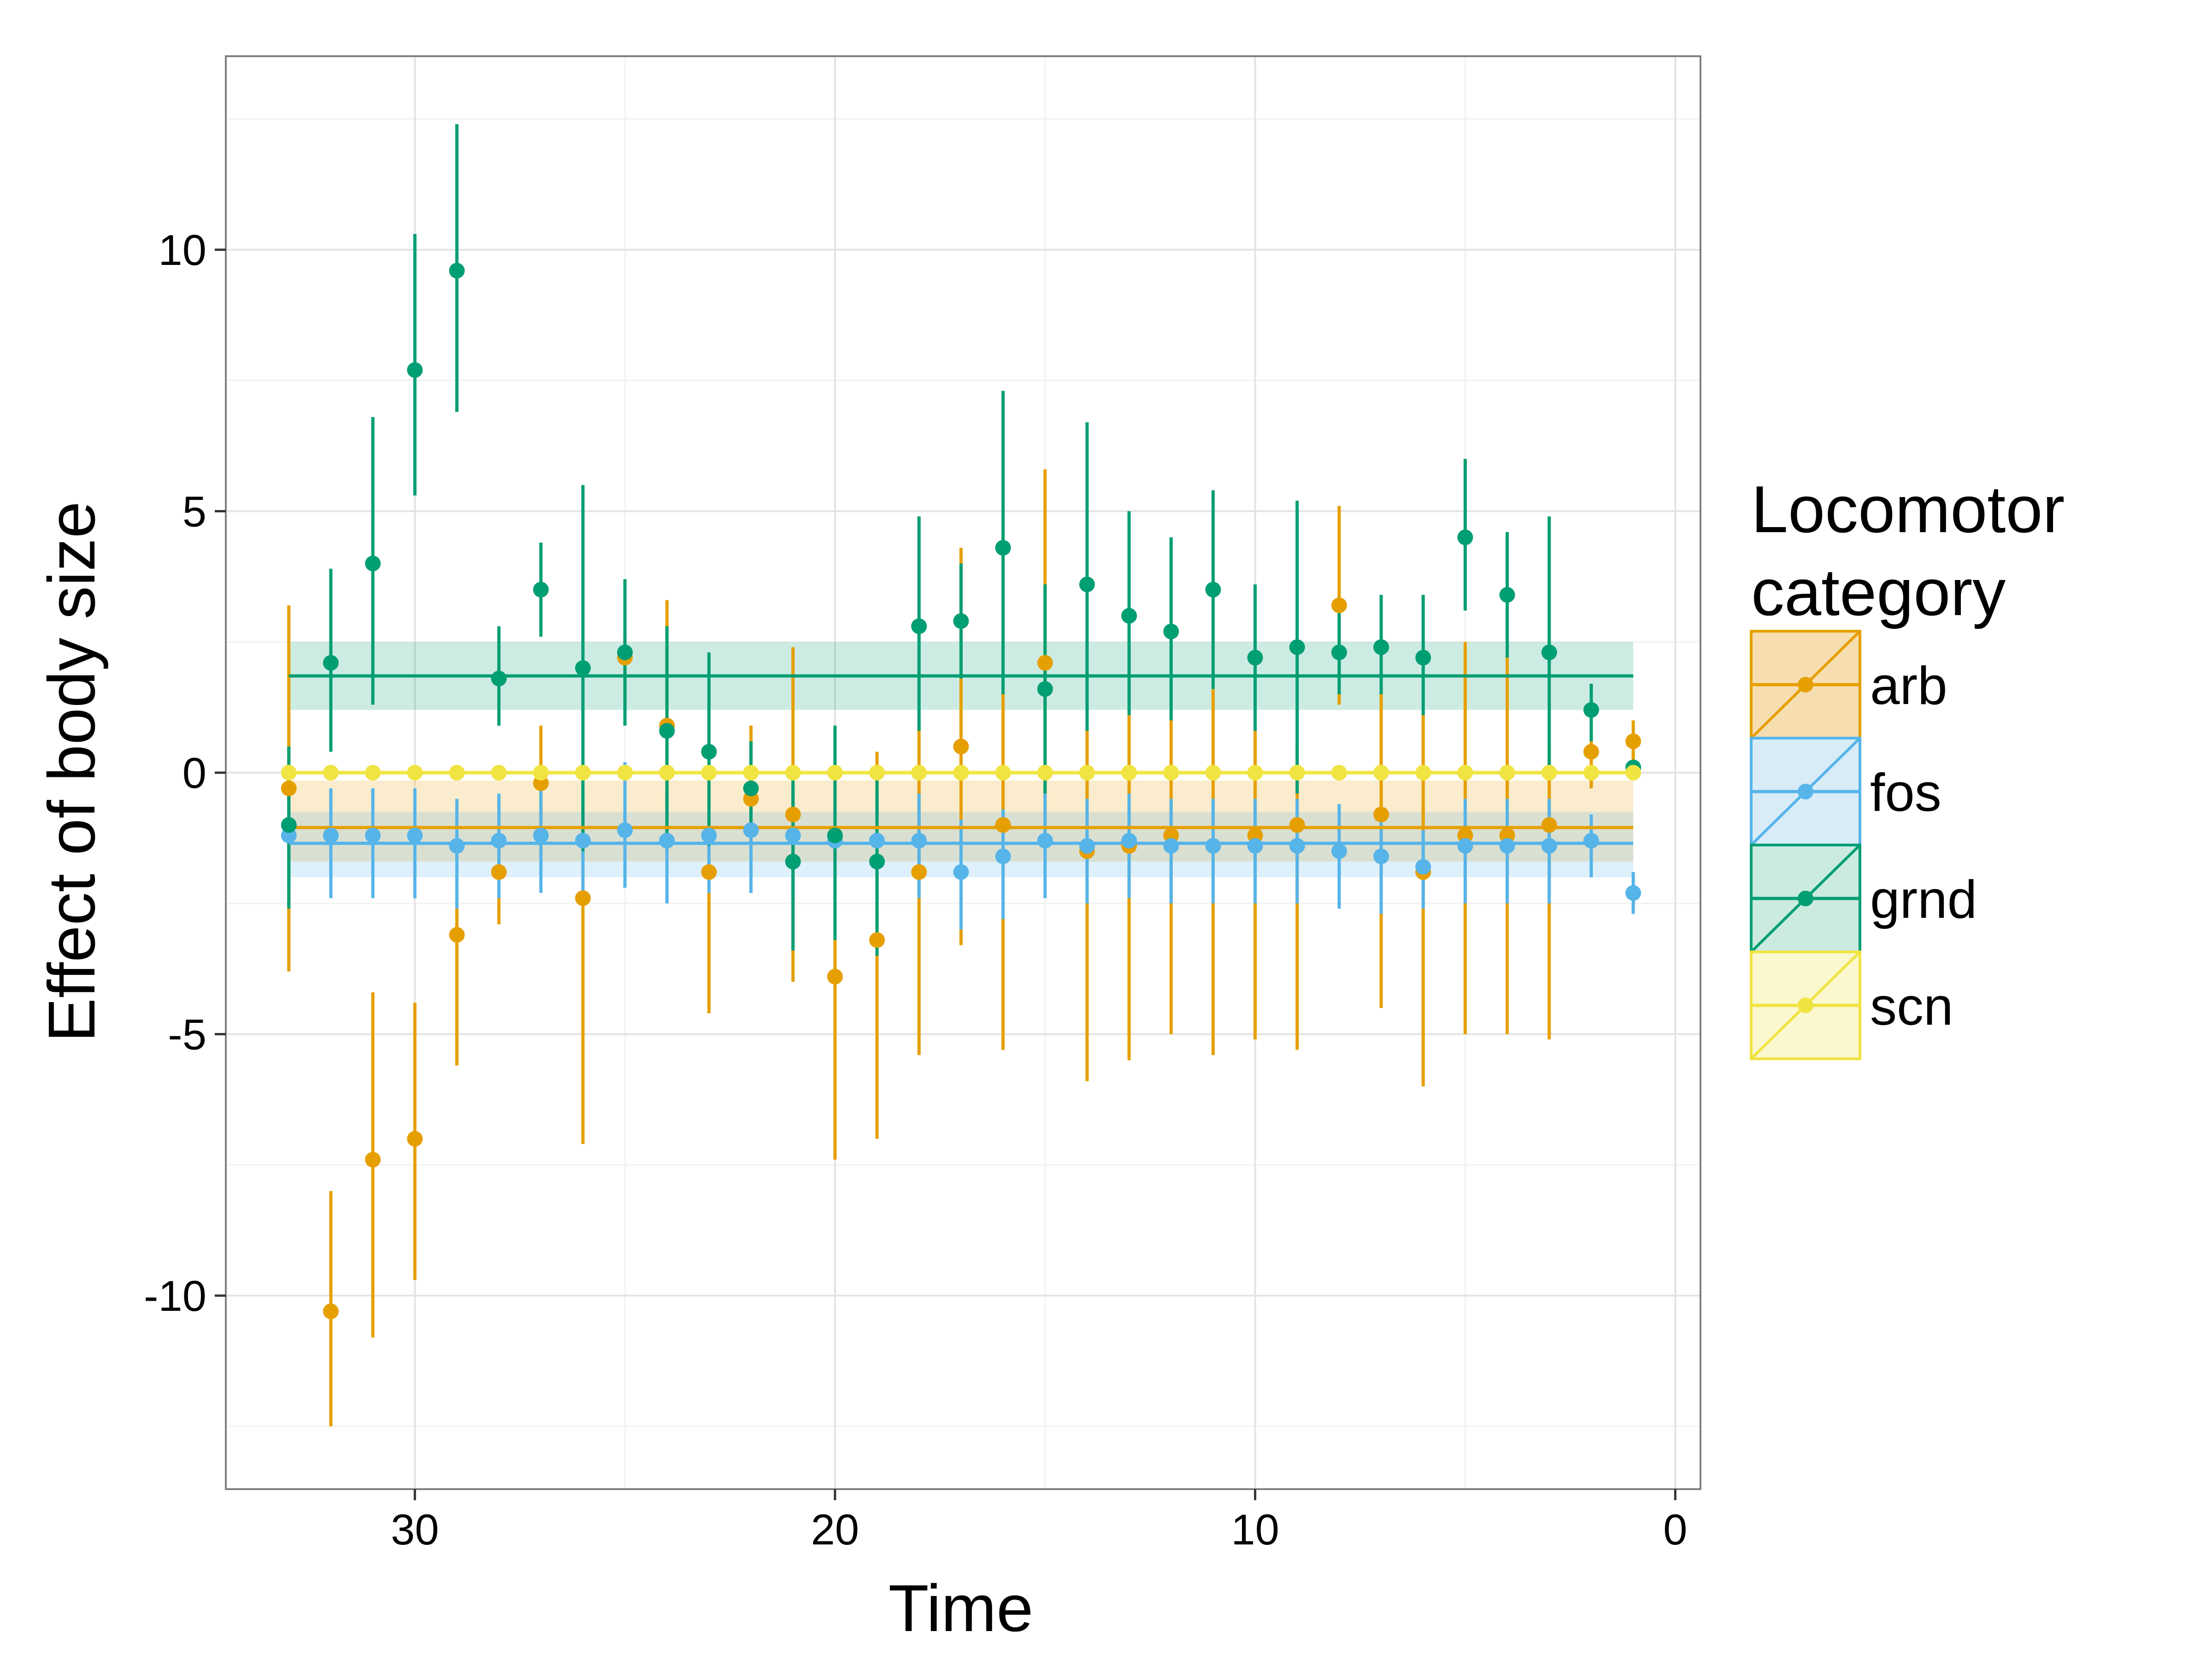 Image resolution: width=2212 pixels, height=1661 pixels. What do you see at coordinates (1878, 592) in the screenshot?
I see `legend-title-line: category` at bounding box center [1878, 592].